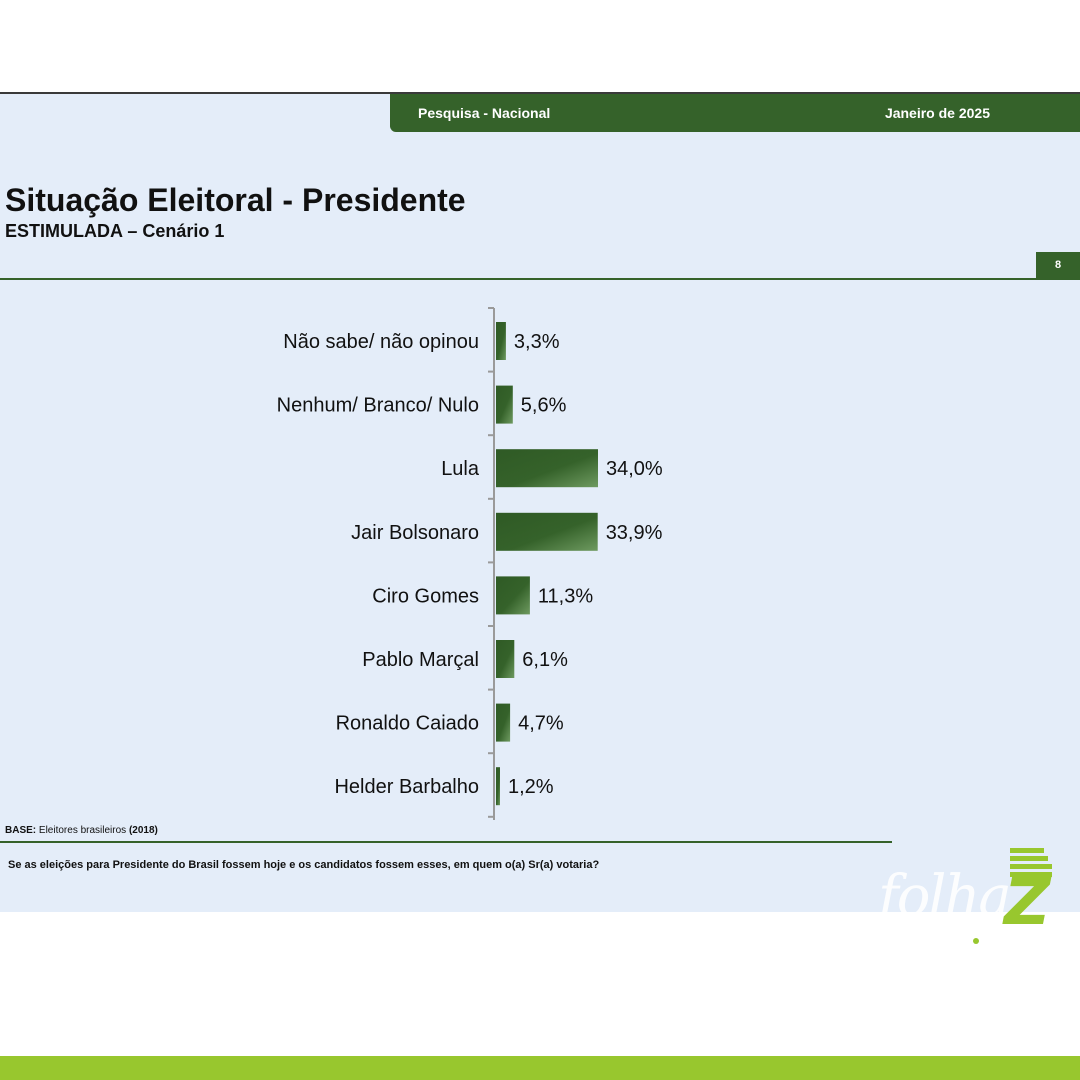  Describe the element at coordinates (415, 533) in the screenshot. I see `category-label: Jair Bolsonaro` at that location.